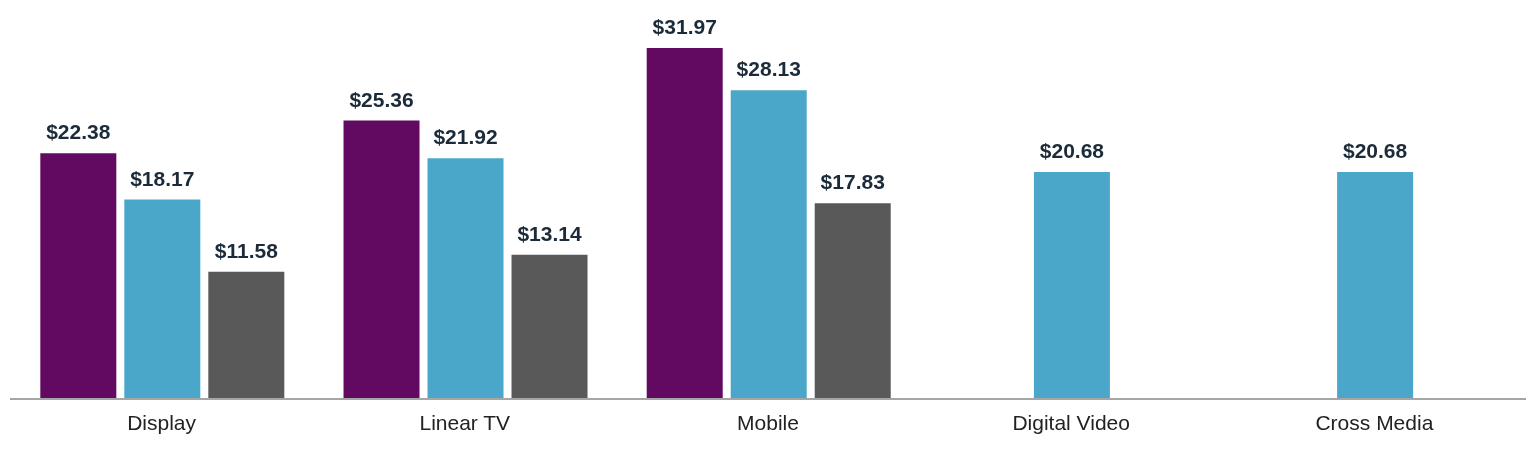  Describe the element at coordinates (852, 182) in the screenshot. I see `data-label: $17.83` at that location.